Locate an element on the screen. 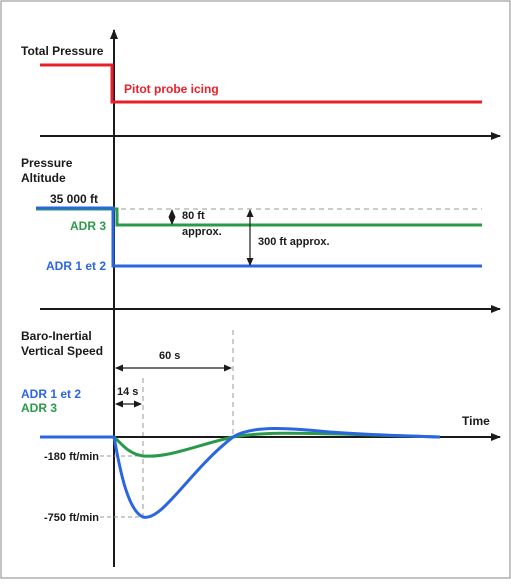 This screenshot has width=511, height=584. fourteen-second-label: 14 s is located at coordinates (127, 392).